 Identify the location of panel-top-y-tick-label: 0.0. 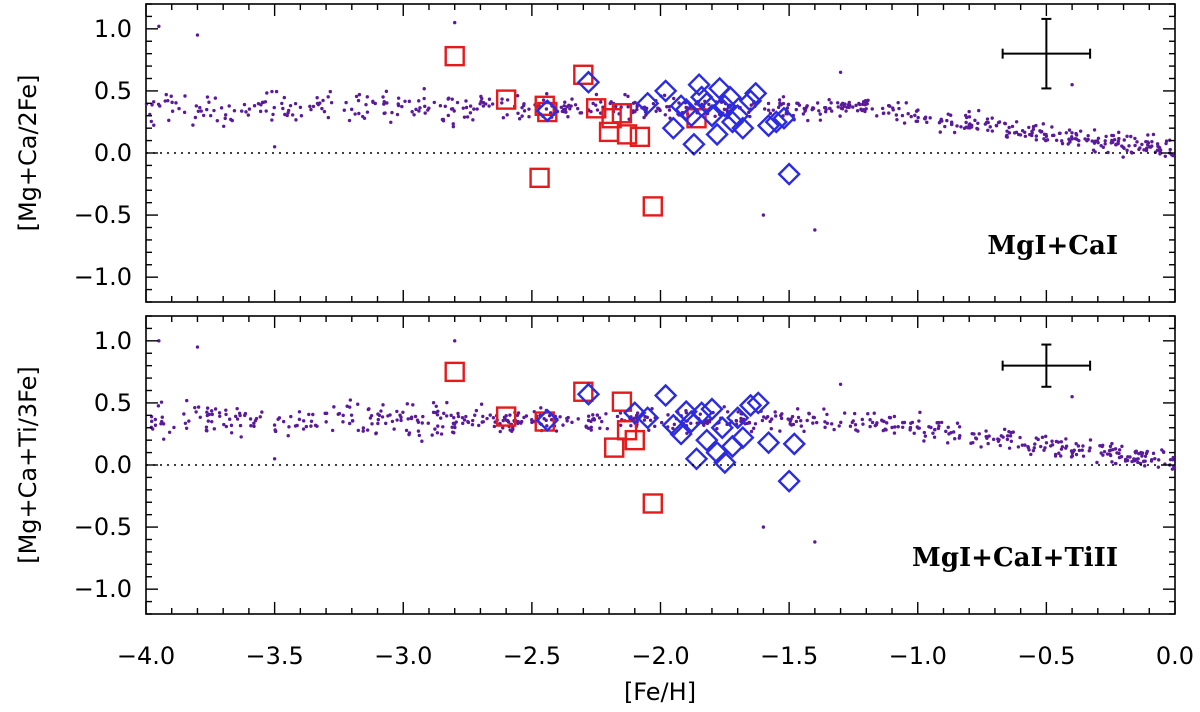
(113, 153).